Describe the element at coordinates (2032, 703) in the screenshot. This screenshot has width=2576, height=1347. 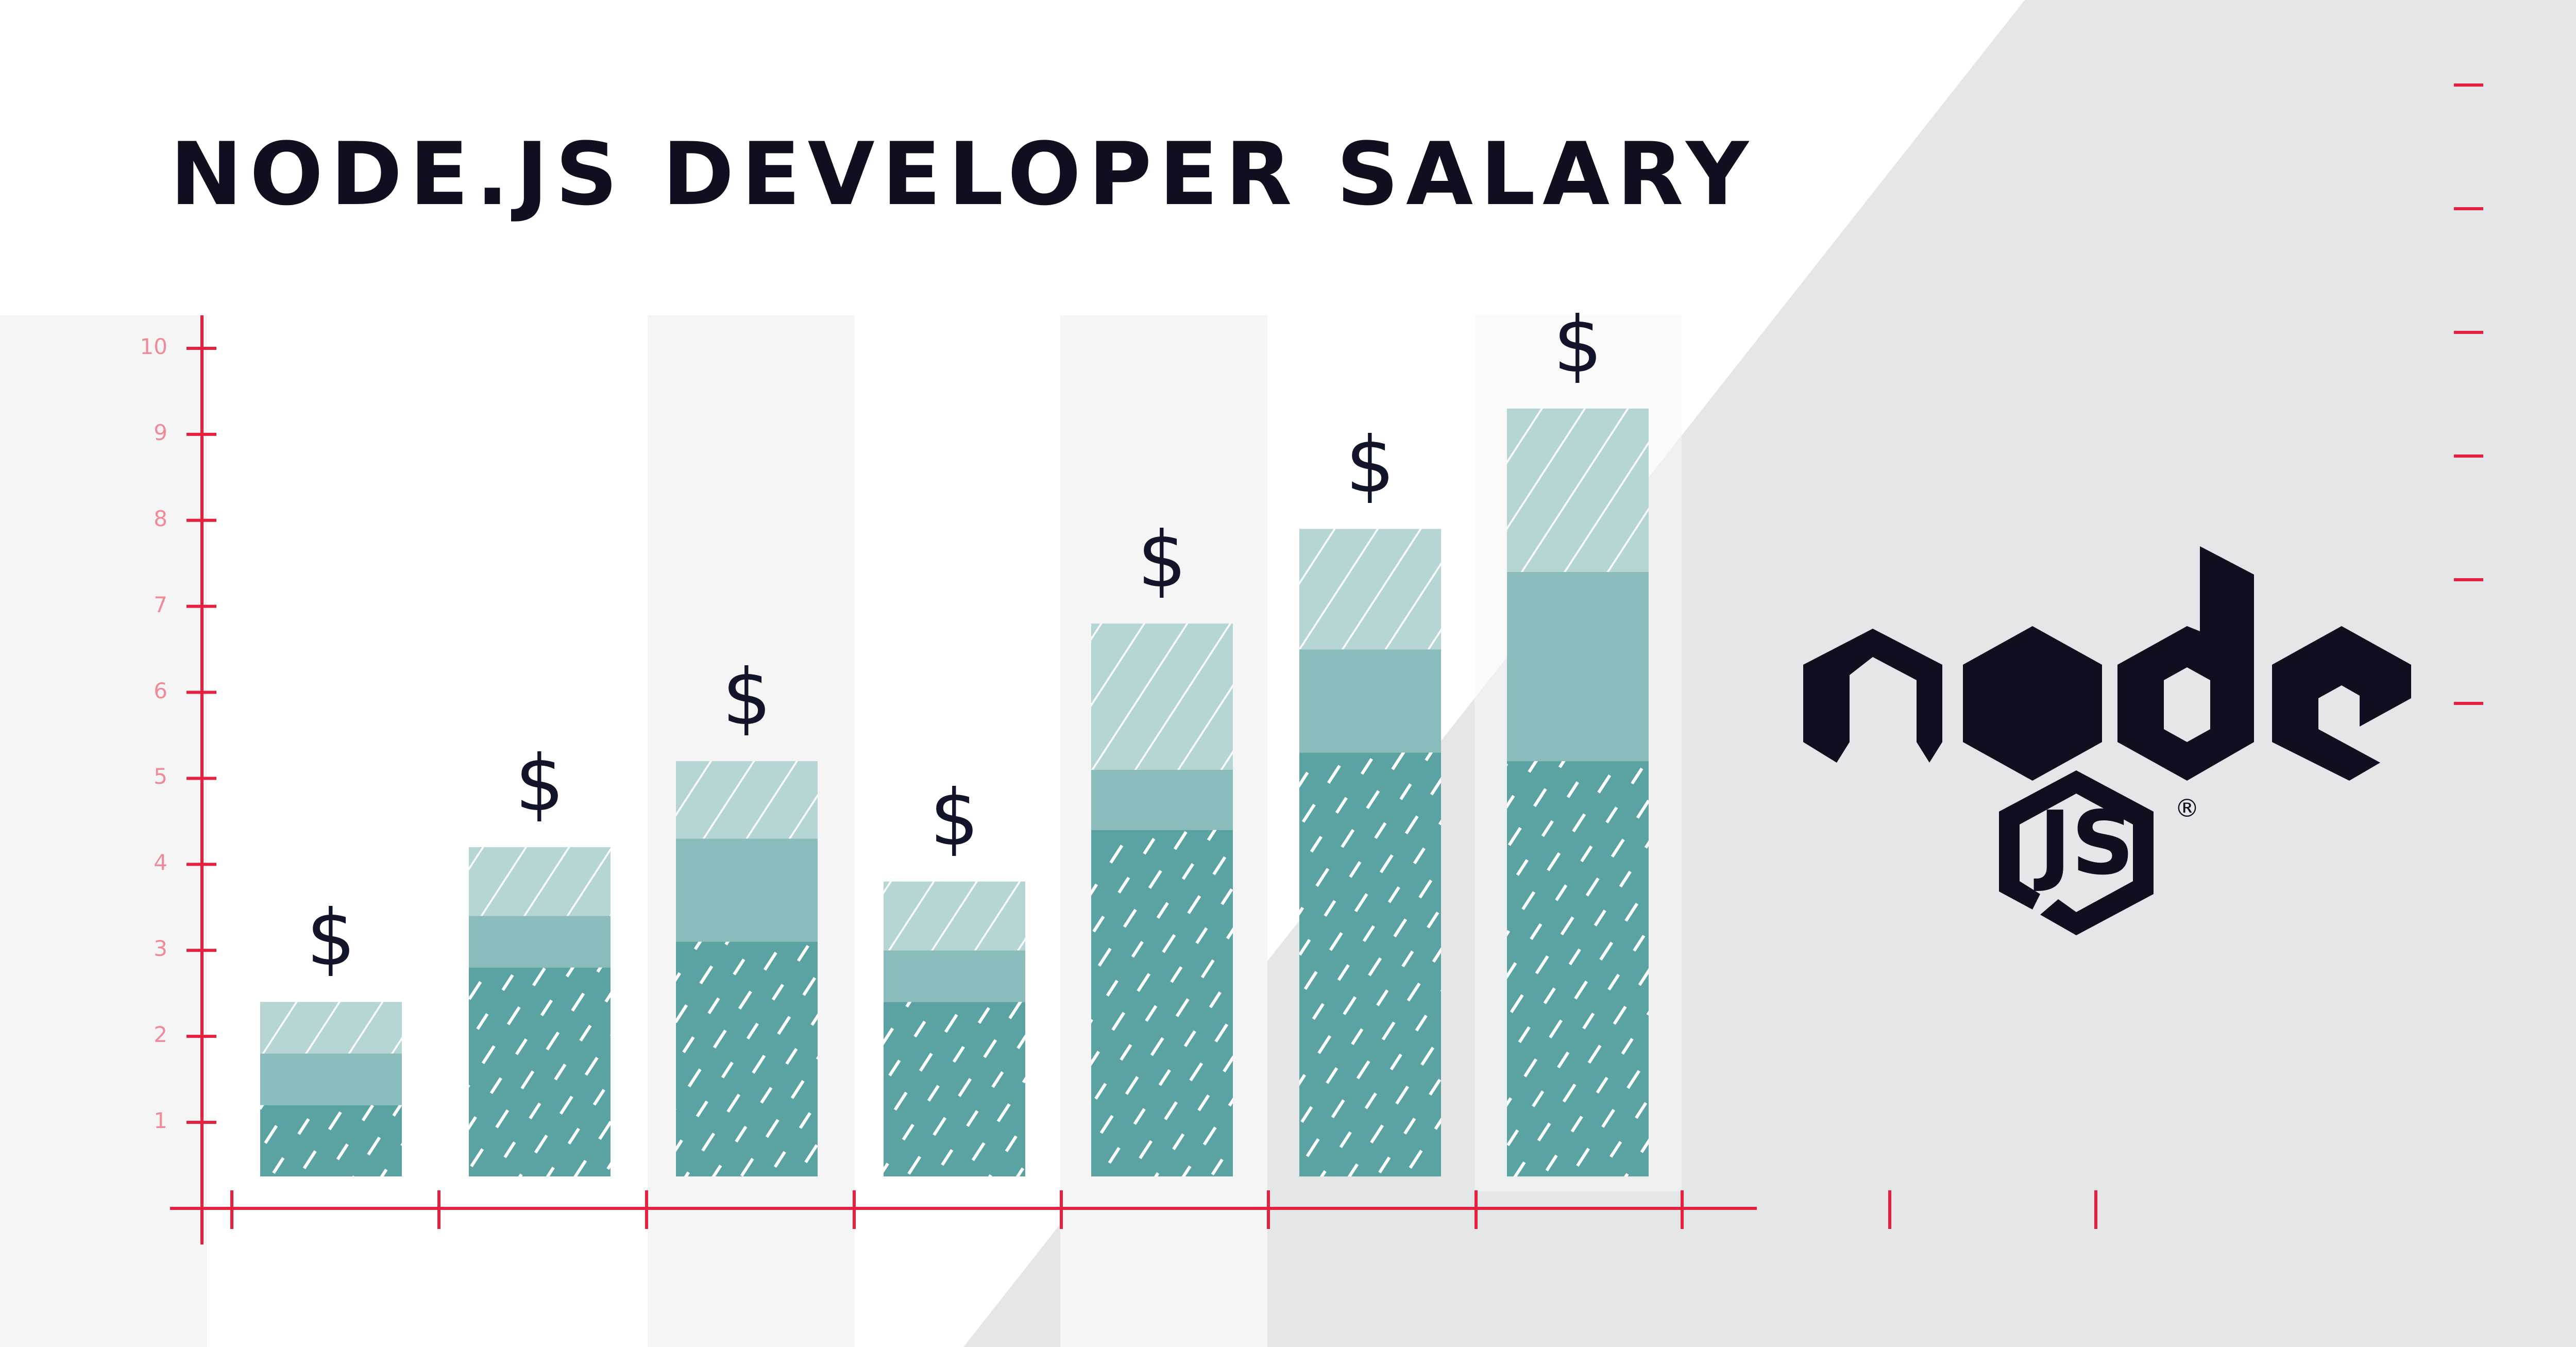
I see `node-o-glyph` at that location.